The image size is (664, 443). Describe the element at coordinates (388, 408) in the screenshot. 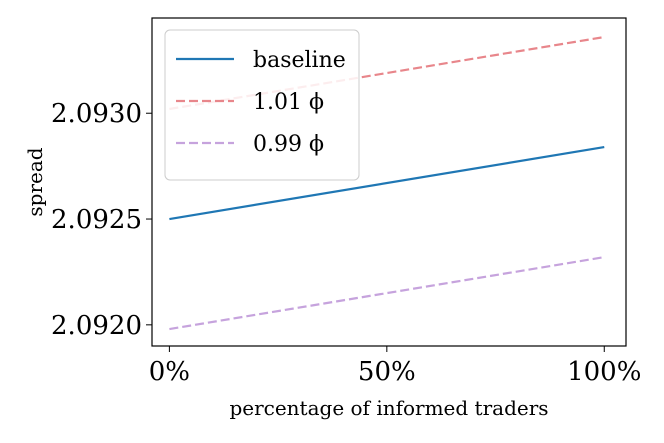

I see `x-axis-label: percentage of informed traders` at that location.